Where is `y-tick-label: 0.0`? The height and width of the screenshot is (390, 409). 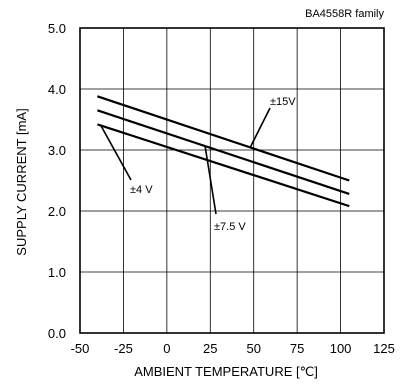
y-tick-label: 0.0 is located at coordinates (57, 333).